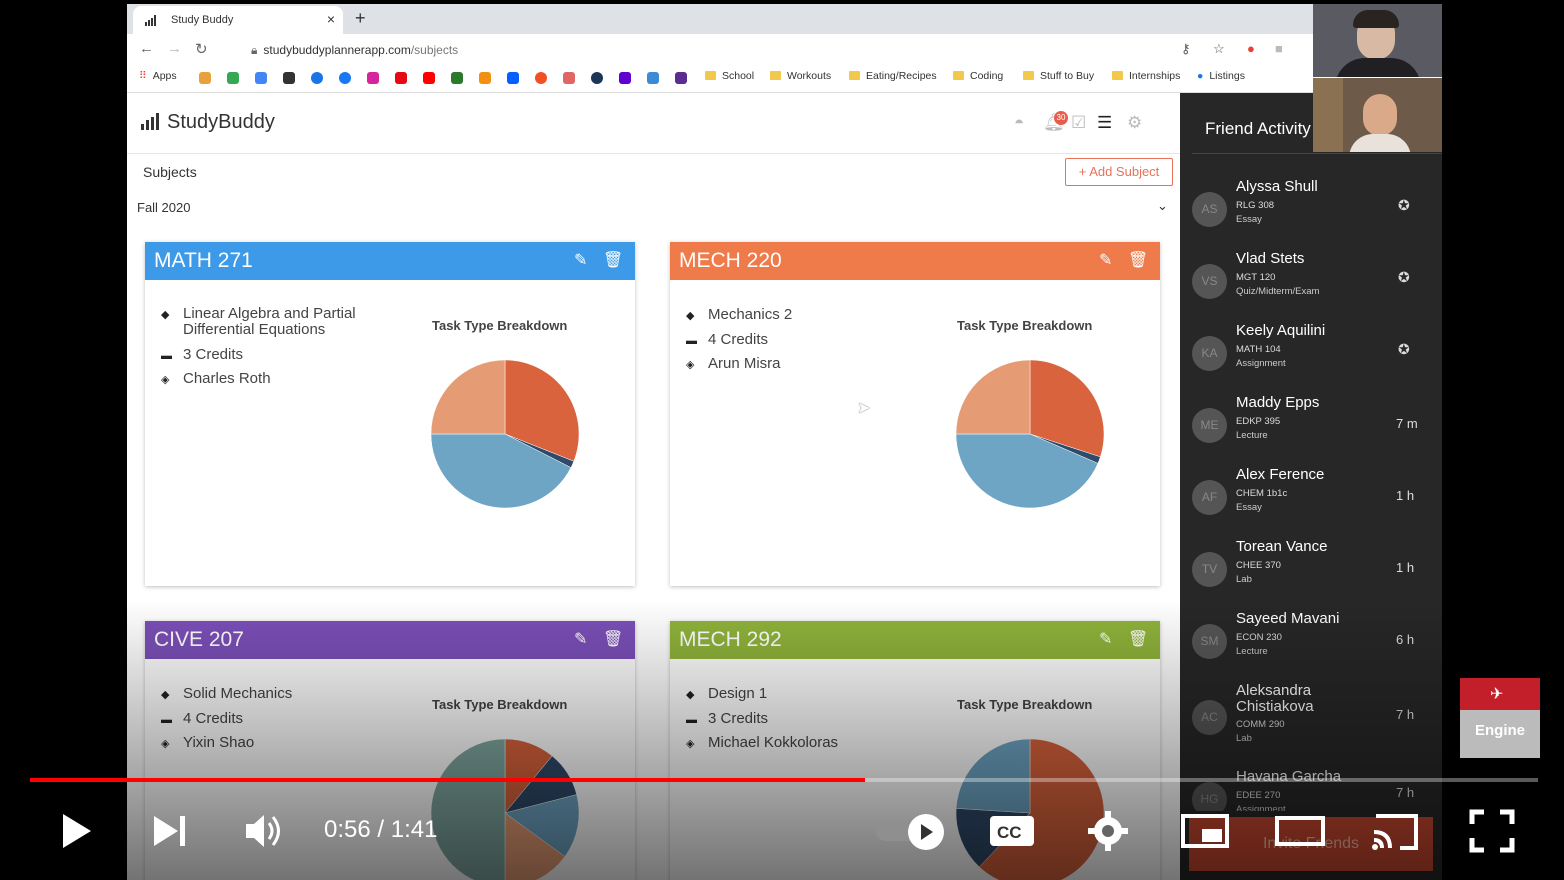 The height and width of the screenshot is (880, 1564). What do you see at coordinates (164, 207) in the screenshot?
I see `term-select: Fall 2020` at bounding box center [164, 207].